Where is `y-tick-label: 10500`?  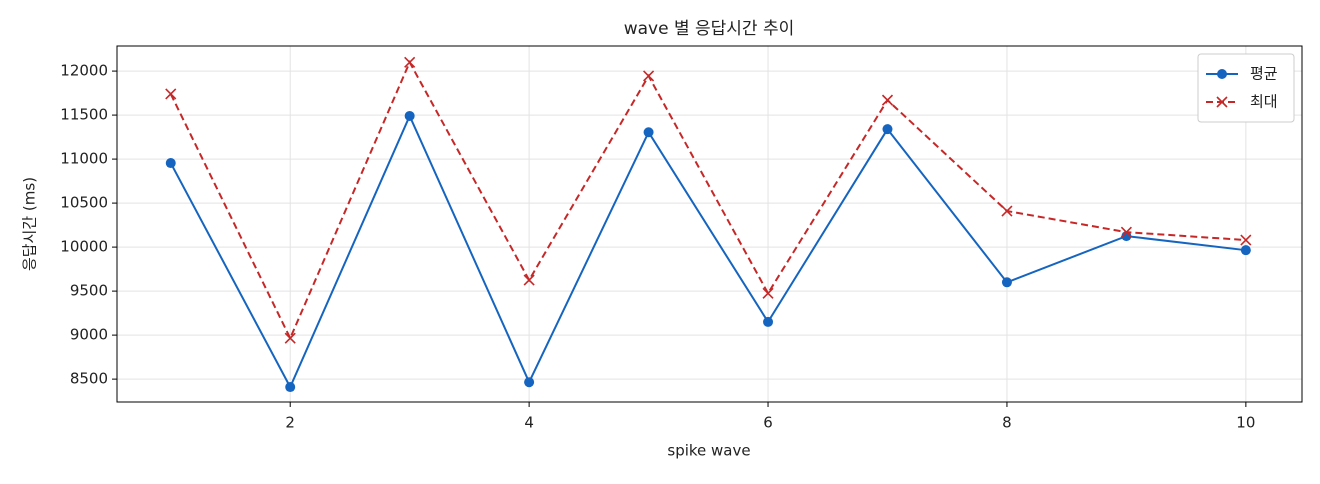
y-tick-label: 10500 is located at coordinates (84, 203).